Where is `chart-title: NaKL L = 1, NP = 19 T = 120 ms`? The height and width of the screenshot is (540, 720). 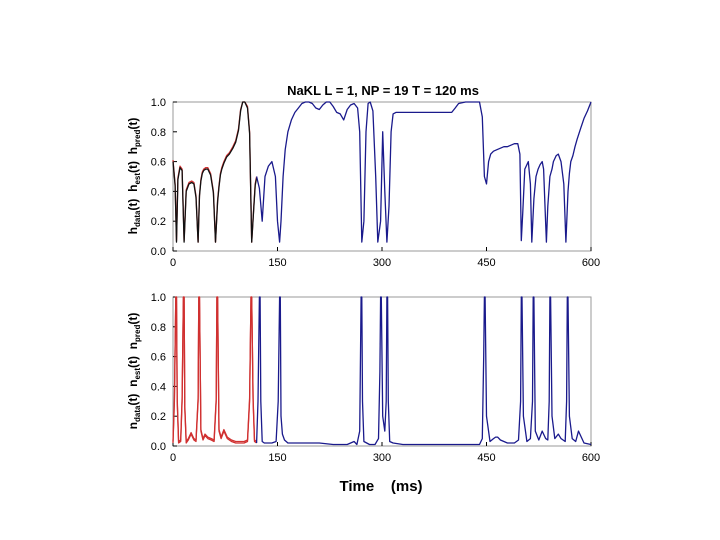 chart-title: NaKL L = 1, NP = 19 T = 120 ms is located at coordinates (383, 90).